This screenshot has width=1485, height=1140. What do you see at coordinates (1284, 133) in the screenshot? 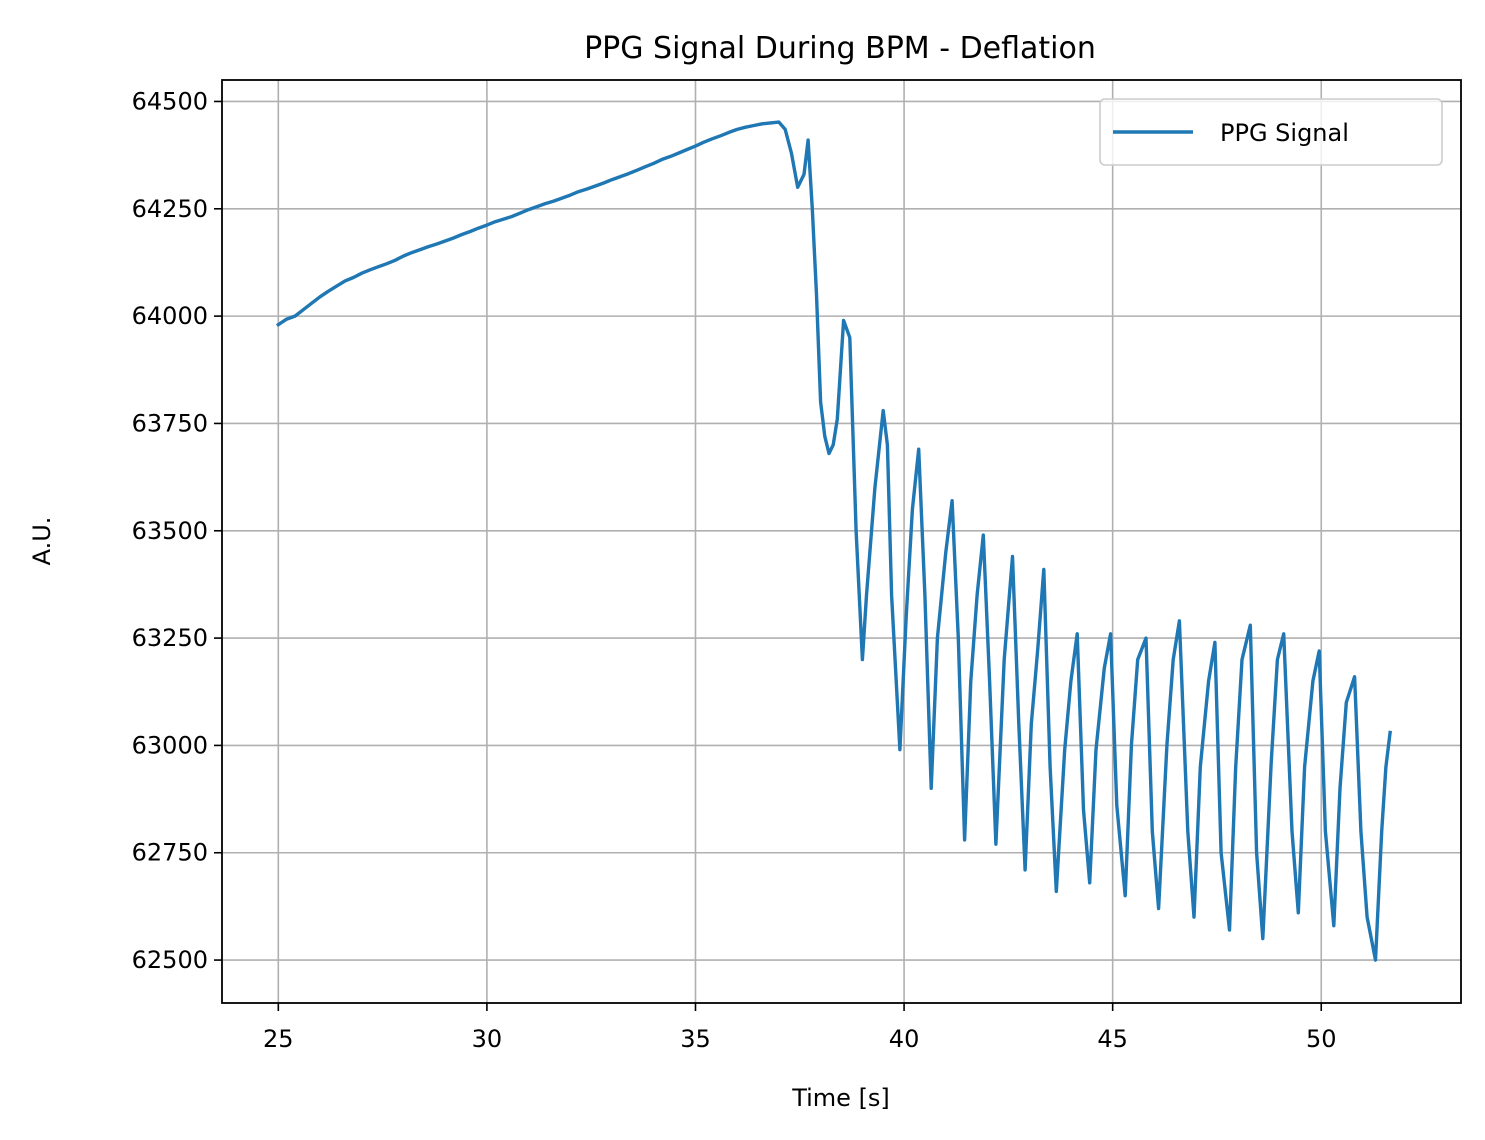
I see `legend-label: PPG Signal` at bounding box center [1284, 133].